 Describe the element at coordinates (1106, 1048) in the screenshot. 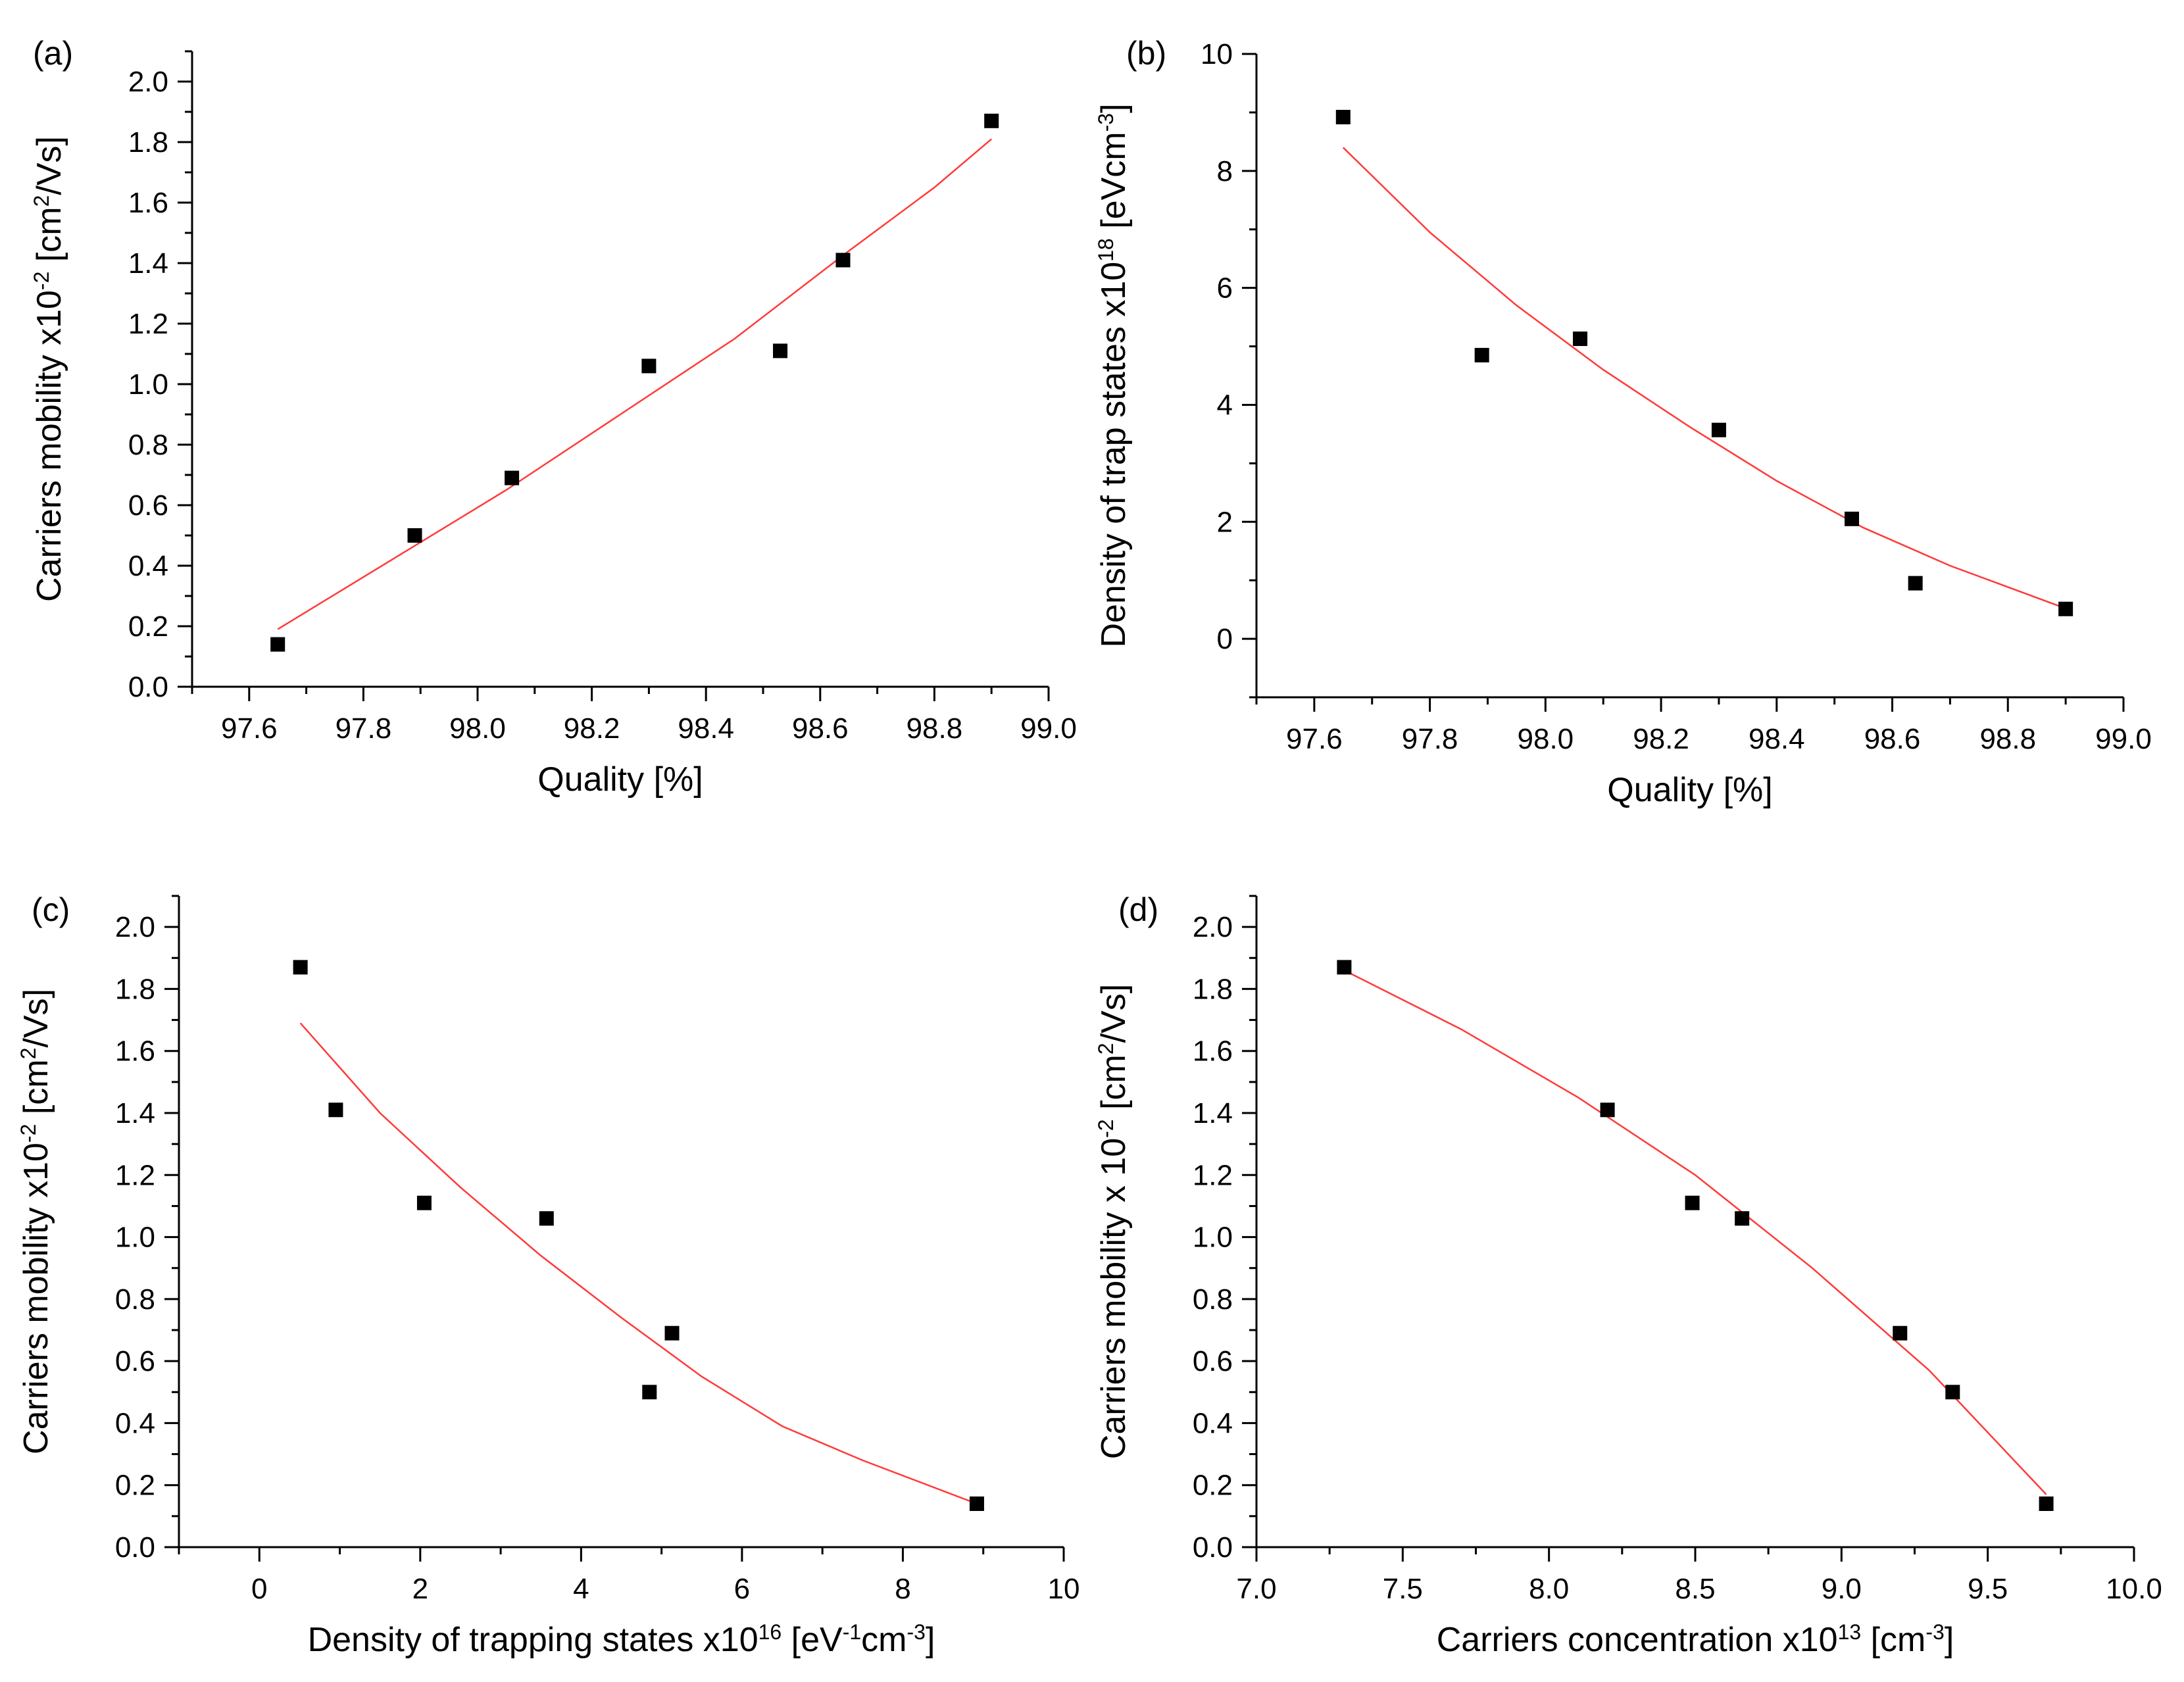

I see `y-axis-title-part: 2` at that location.